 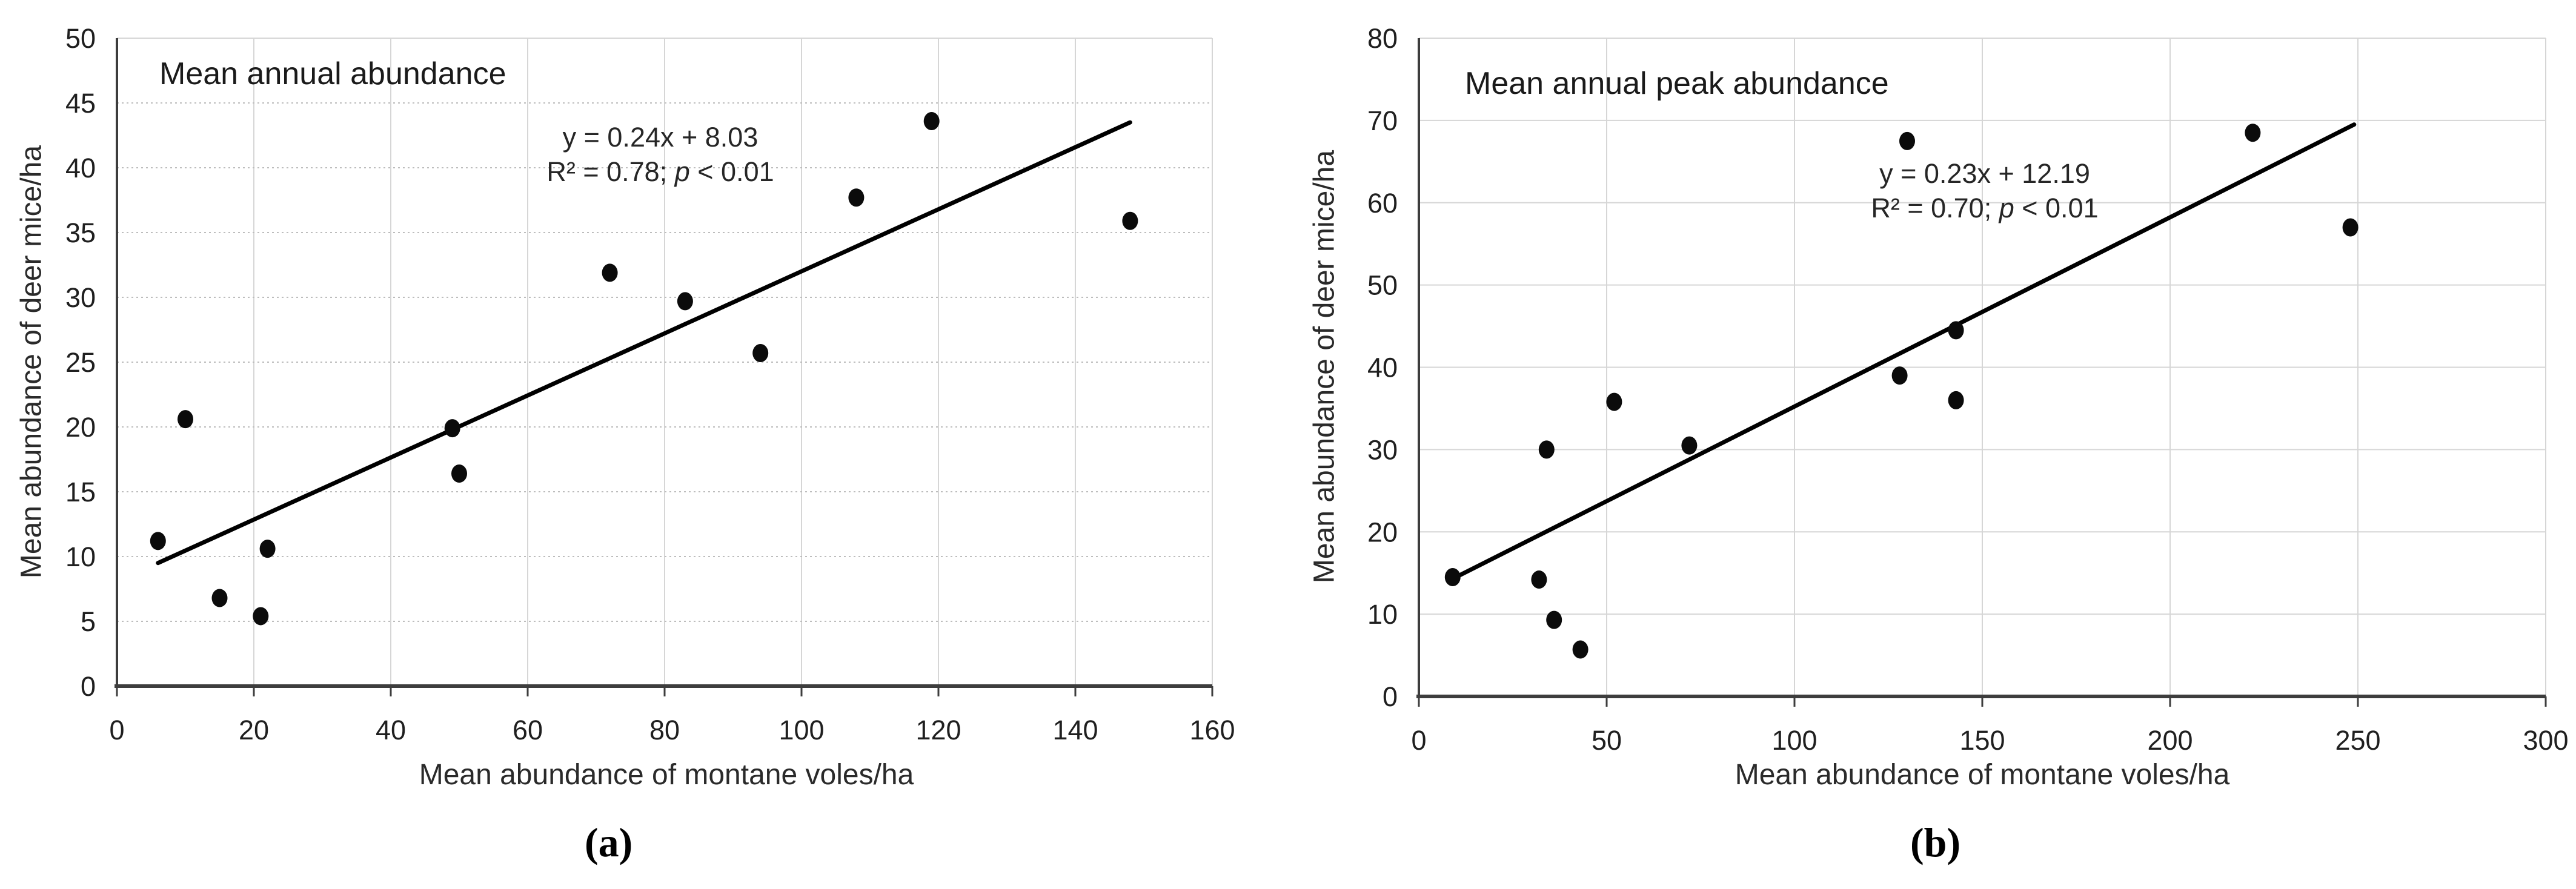 I want to click on panel-caption: (b), so click(x=1935, y=842).